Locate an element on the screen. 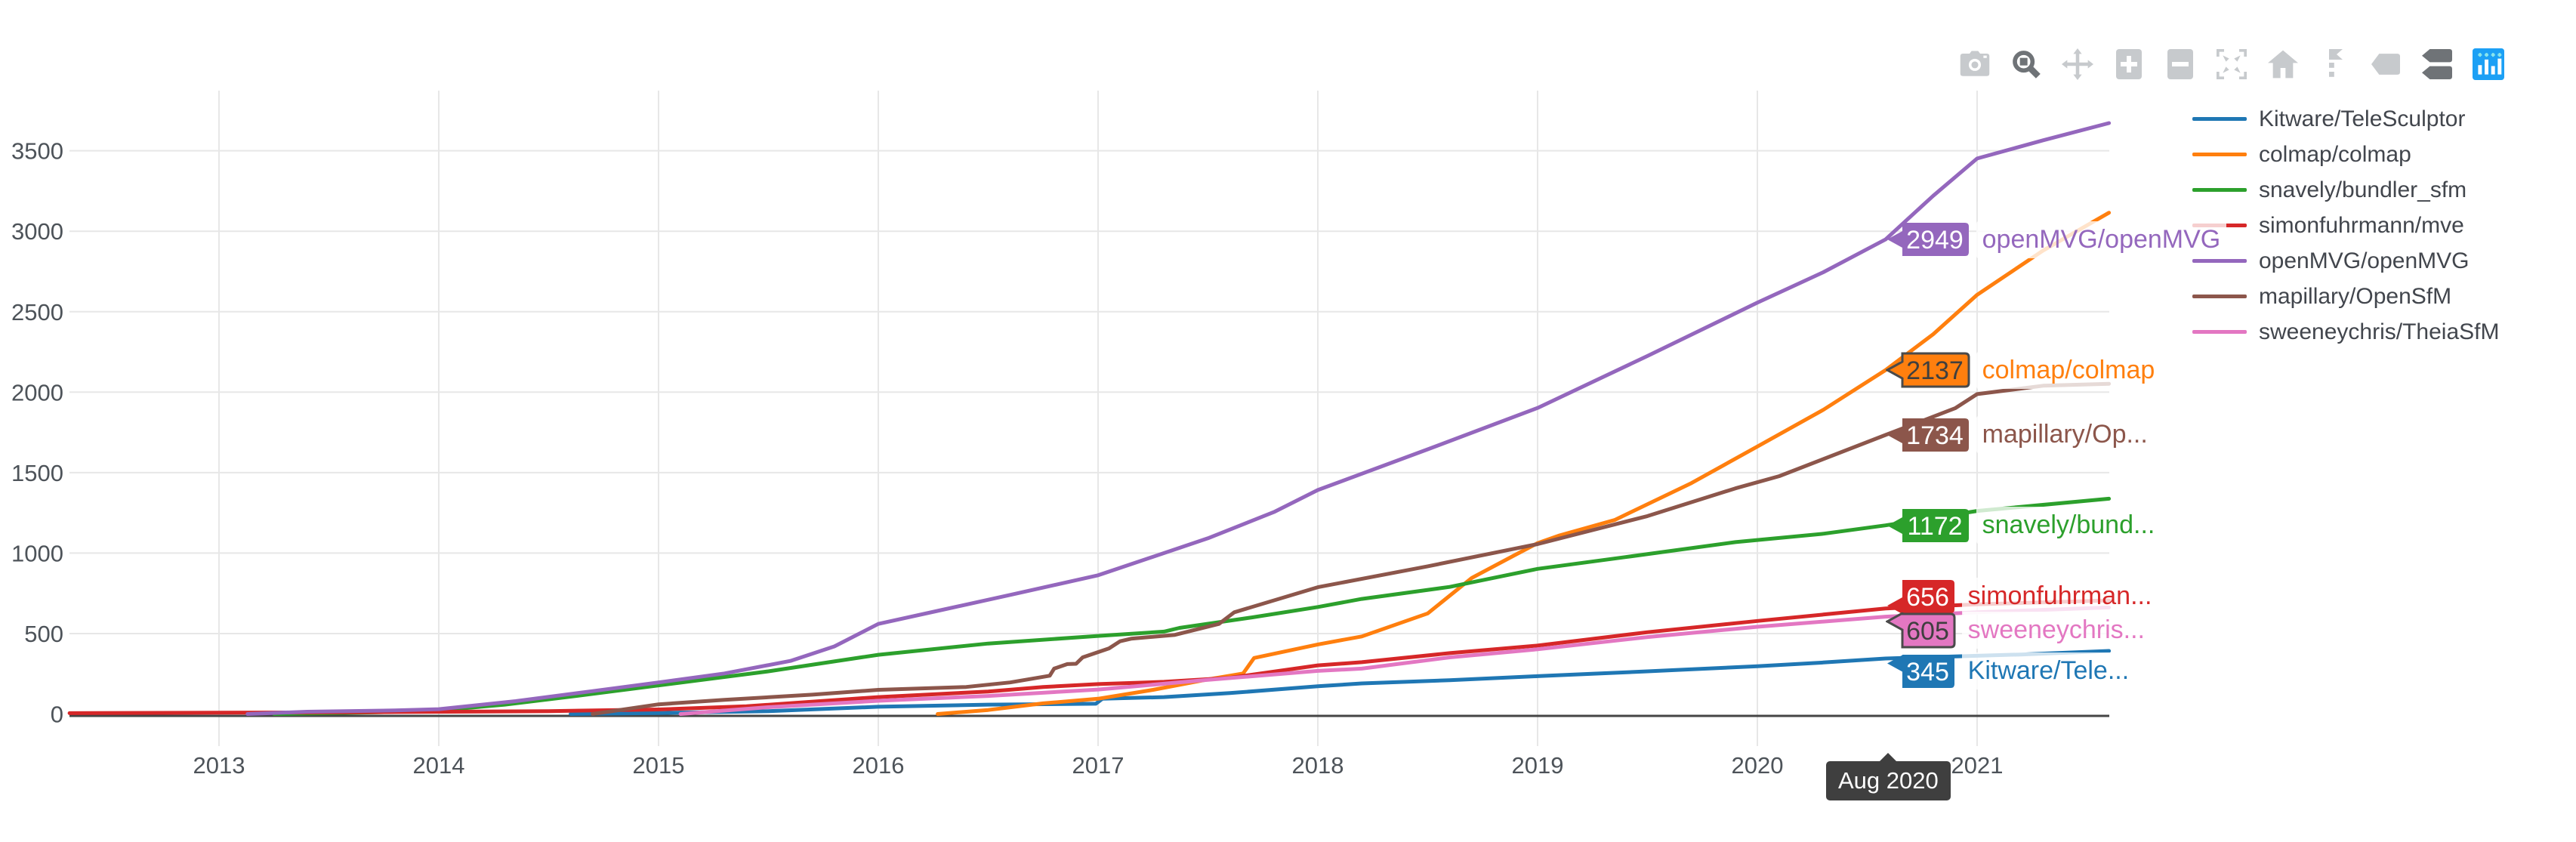 Image resolution: width=2576 pixels, height=842 pixels. badge-value: 605 is located at coordinates (1927, 631).